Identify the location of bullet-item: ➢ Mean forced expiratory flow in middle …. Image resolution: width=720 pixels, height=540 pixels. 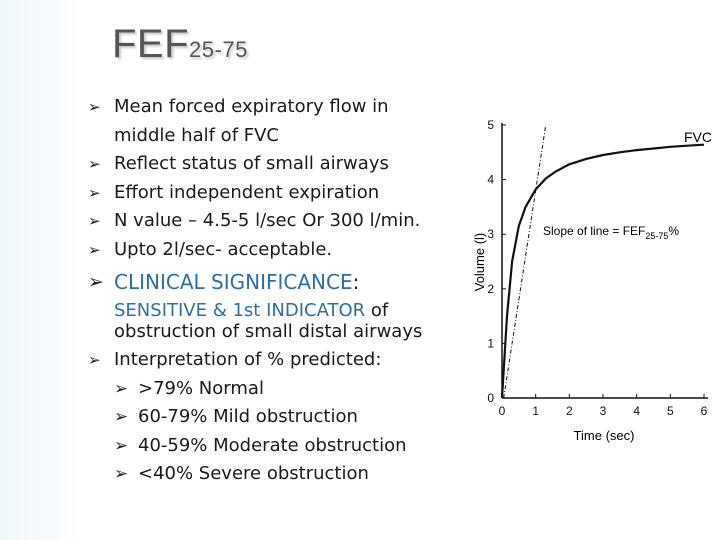
(273, 121).